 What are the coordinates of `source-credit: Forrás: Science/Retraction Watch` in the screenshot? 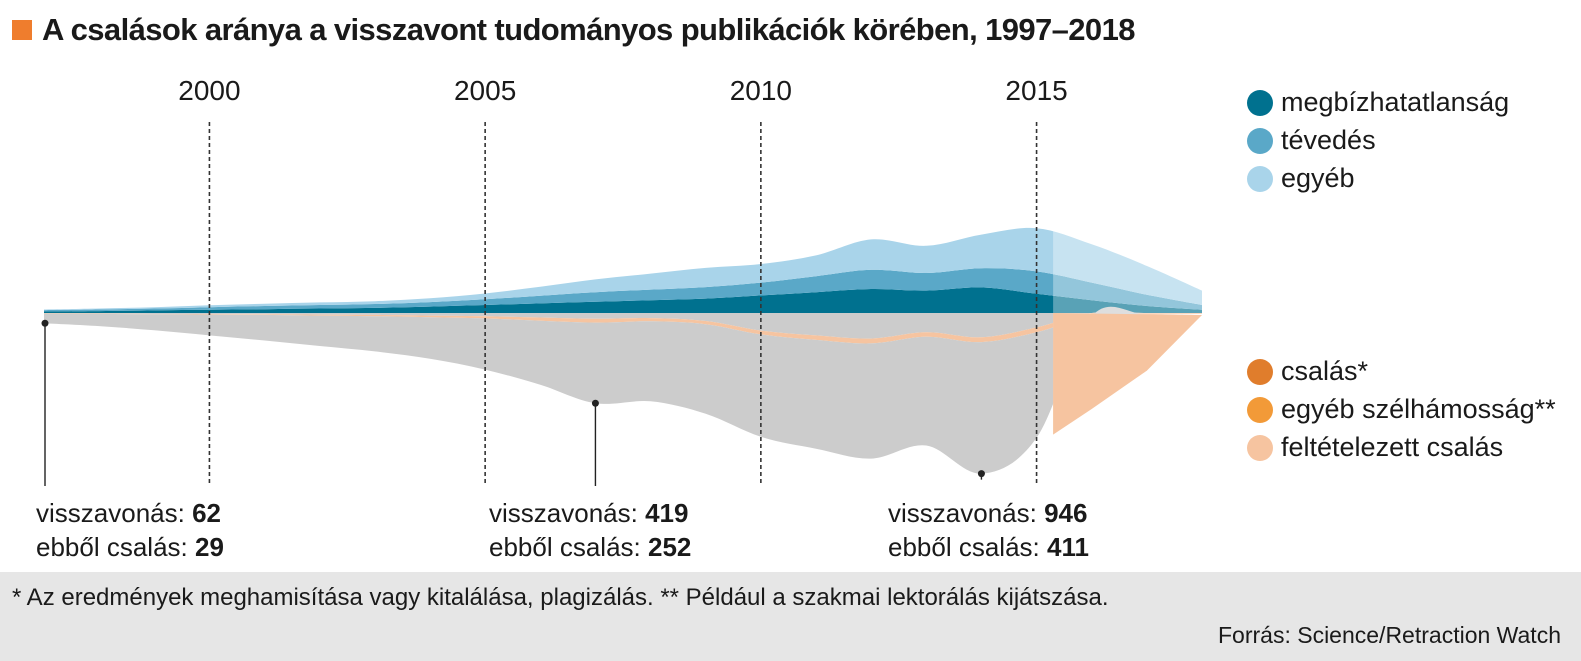 It's located at (1389, 635).